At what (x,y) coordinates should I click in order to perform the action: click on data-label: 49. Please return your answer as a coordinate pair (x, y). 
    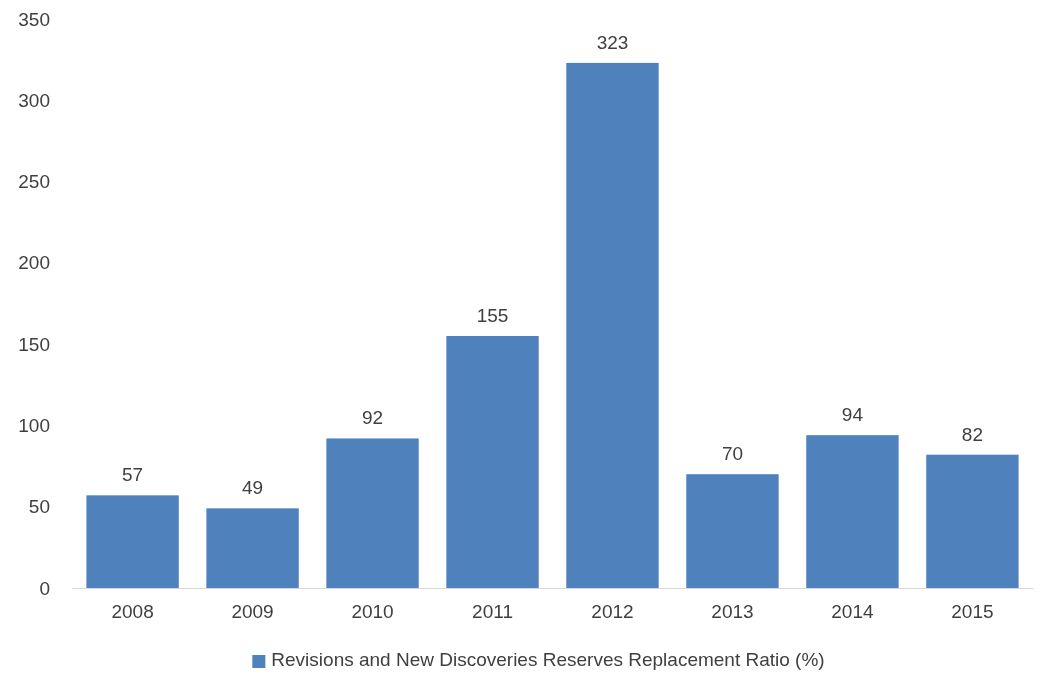
    Looking at the image, I should click on (252, 488).